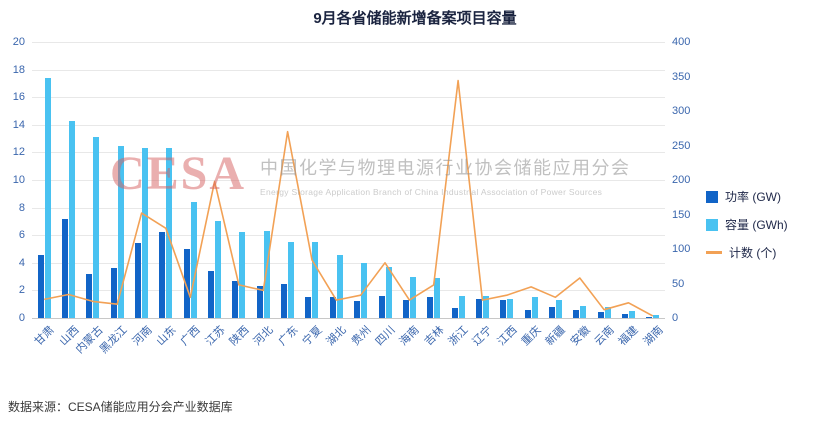 Image resolution: width=830 pixels, height=423 pixels. What do you see at coordinates (756, 225) in the screenshot?
I see `legend-label: 容量 (GWh)` at bounding box center [756, 225].